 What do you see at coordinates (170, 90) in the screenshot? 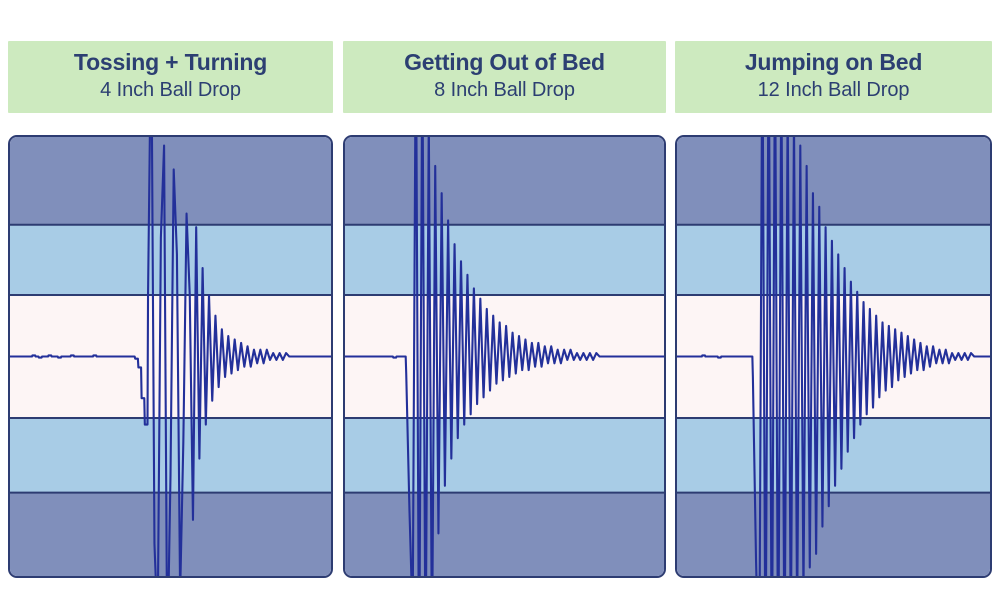
I see `panel-subtitle-0: 4 Inch Ball Drop` at bounding box center [170, 90].